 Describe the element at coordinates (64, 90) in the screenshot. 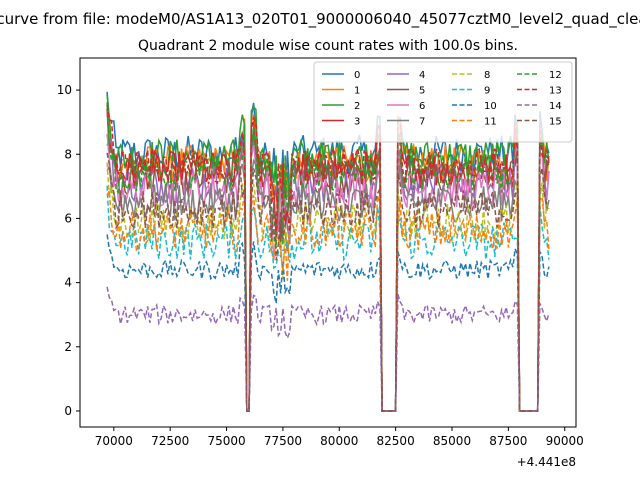

I see `y-tick-label: 10` at that location.